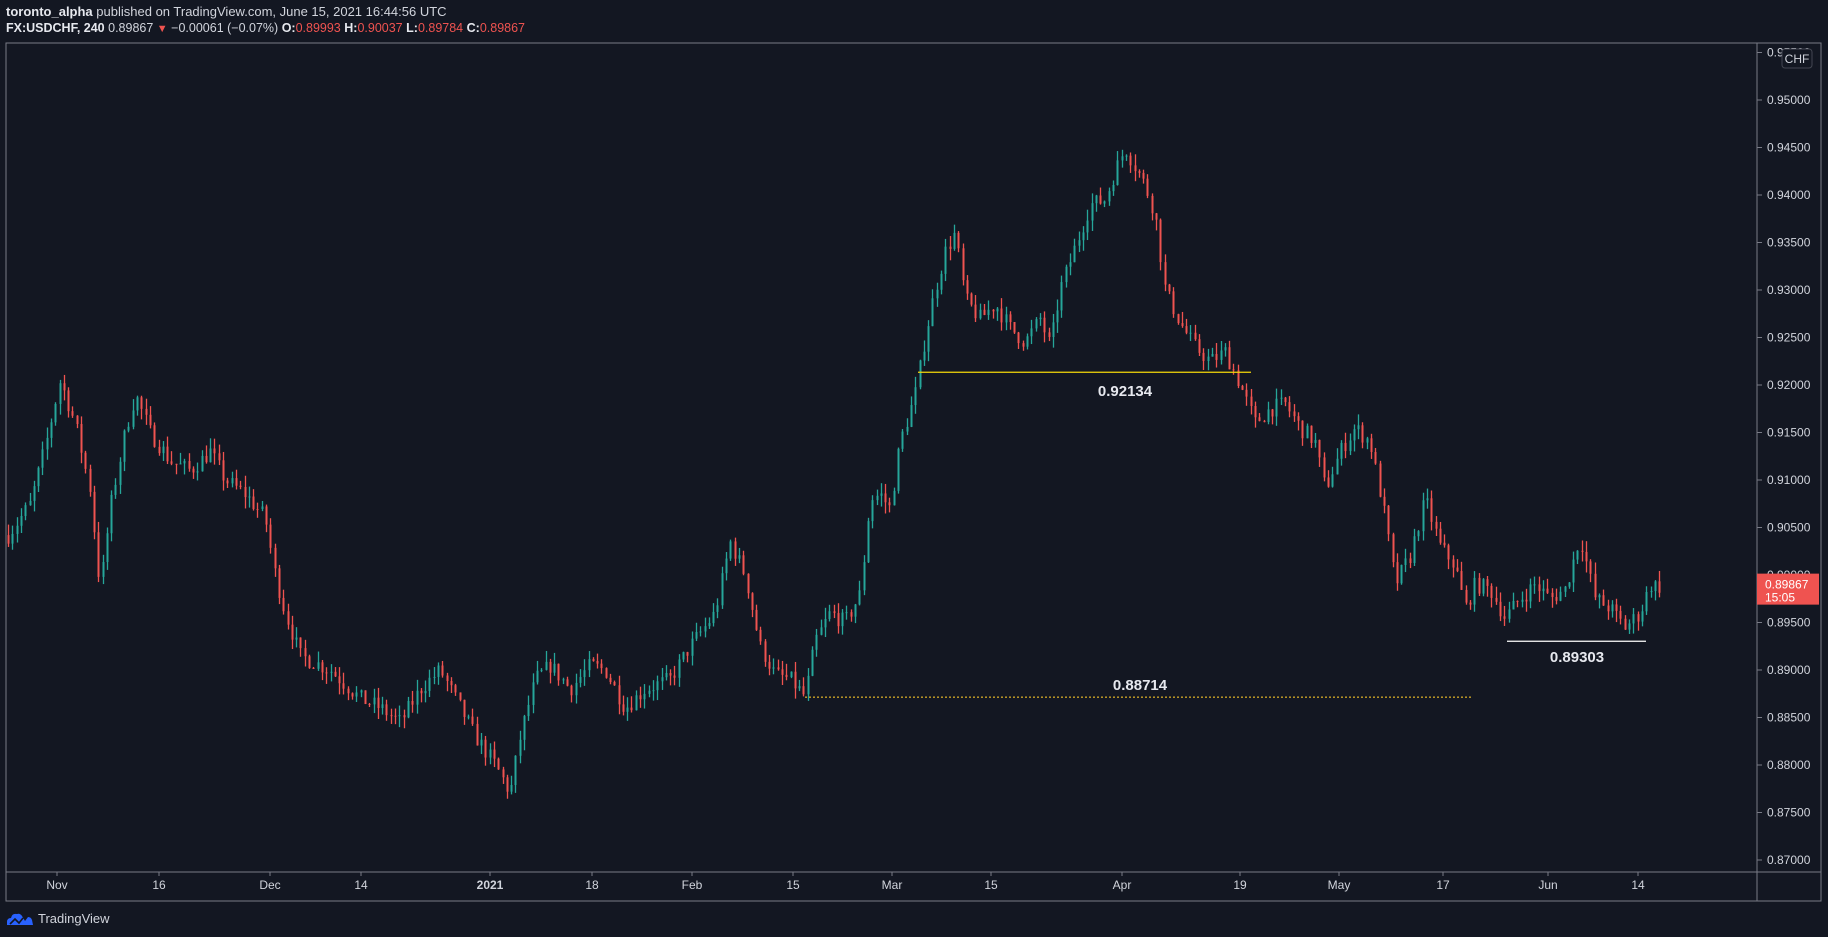 Image resolution: width=1828 pixels, height=937 pixels. What do you see at coordinates (1339, 885) in the screenshot?
I see `time-tick-label: May` at bounding box center [1339, 885].